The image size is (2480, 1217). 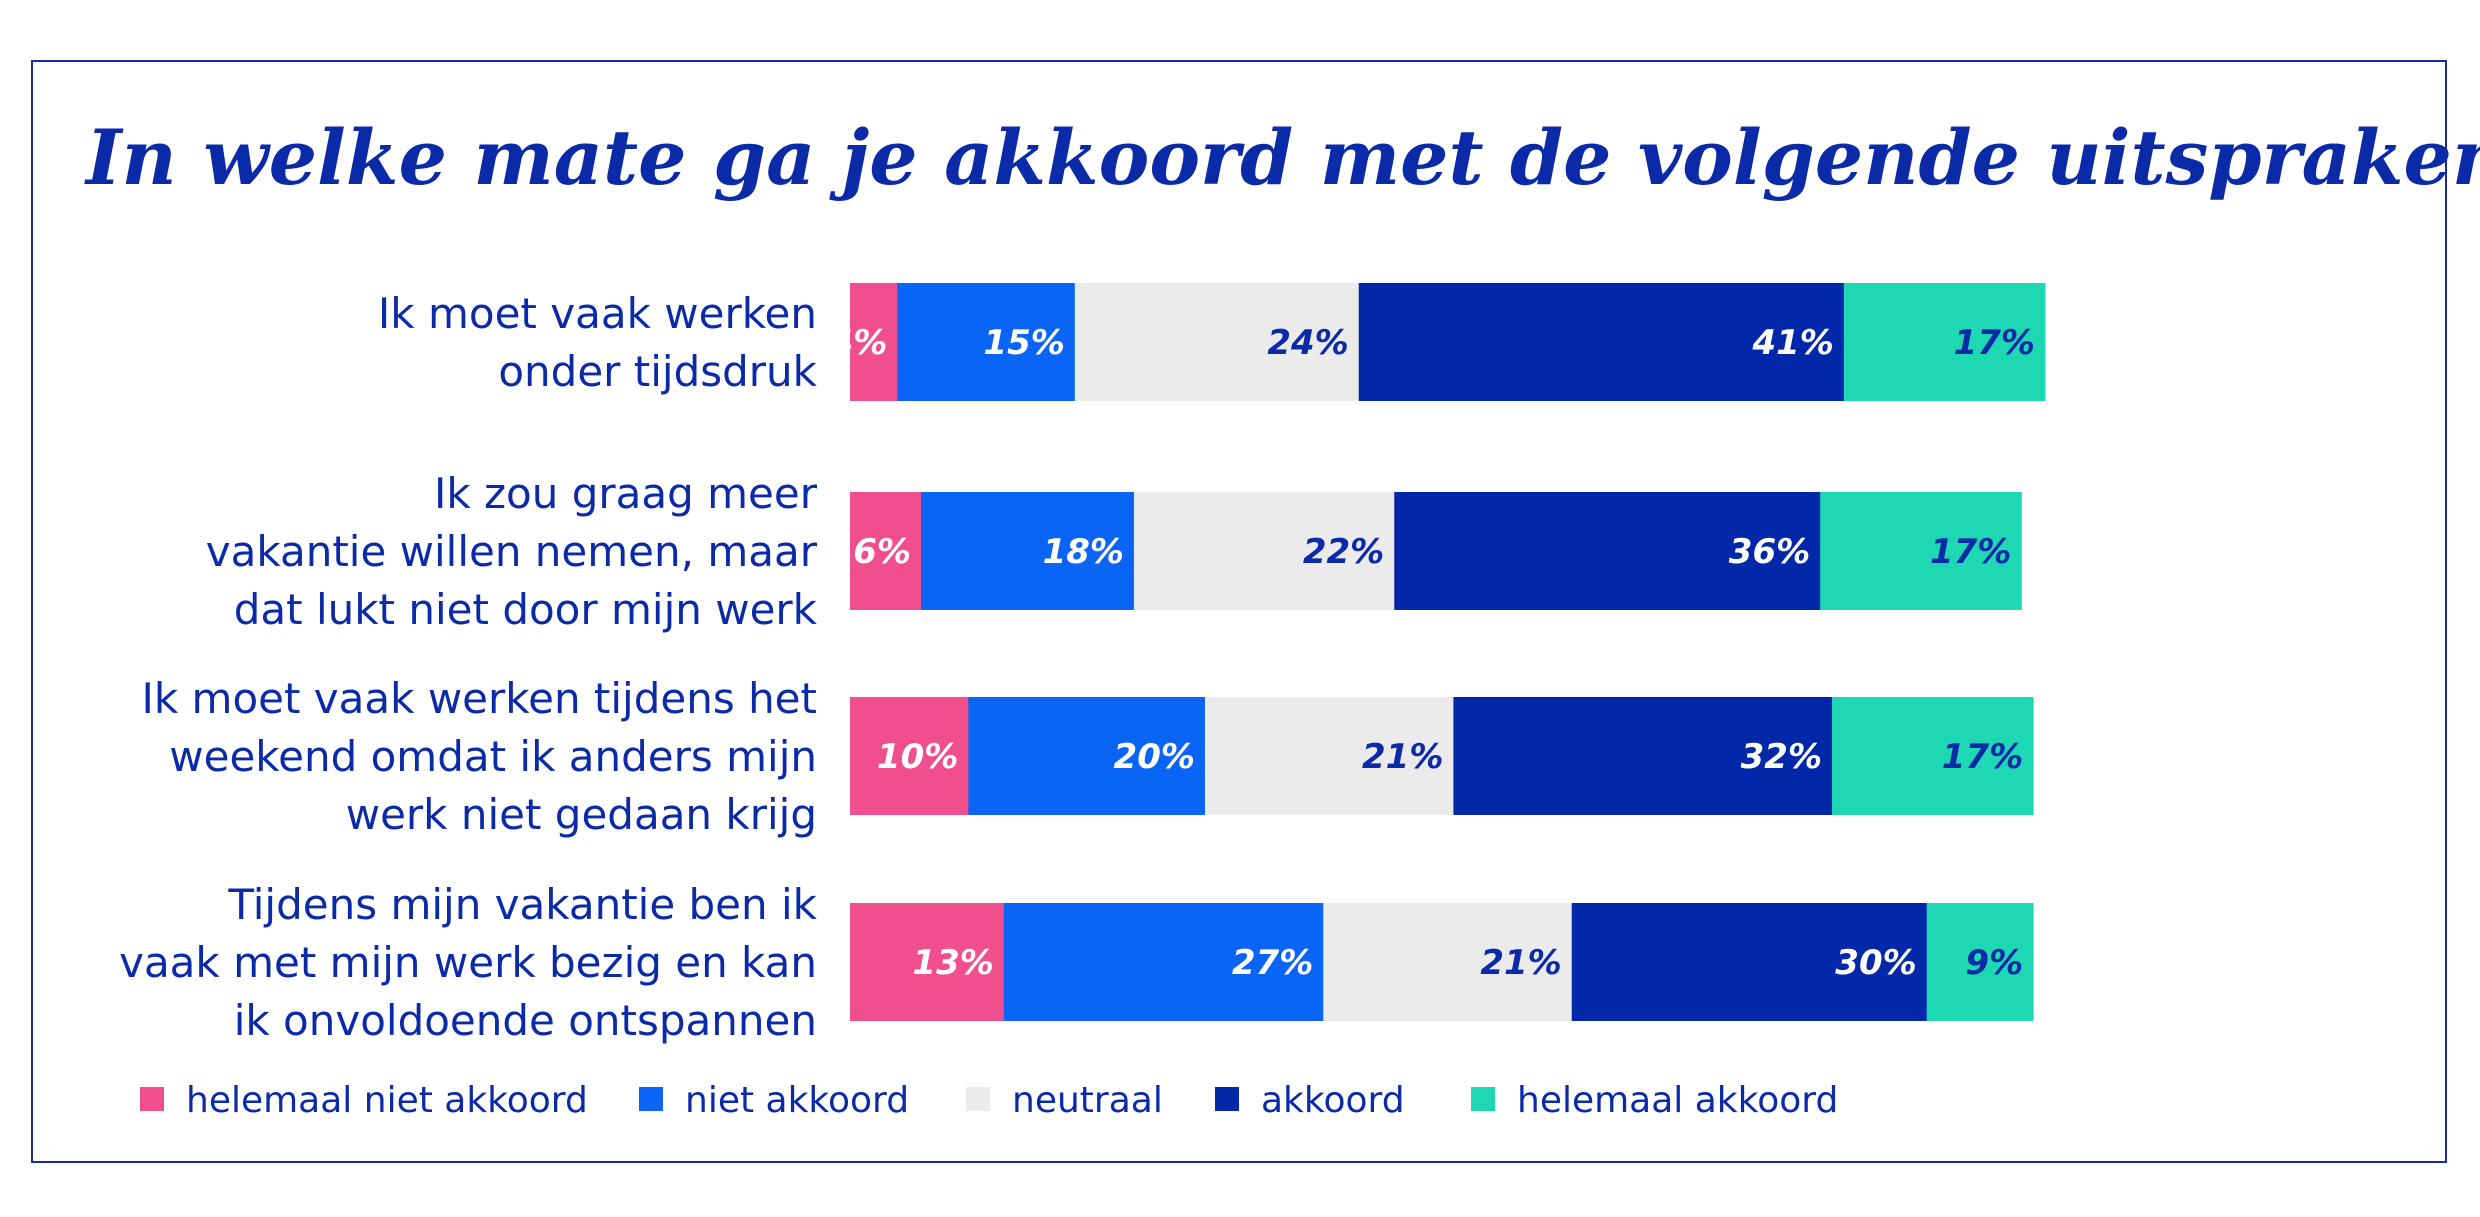 I want to click on legend-label: niet akkoord, so click(x=797, y=1100).